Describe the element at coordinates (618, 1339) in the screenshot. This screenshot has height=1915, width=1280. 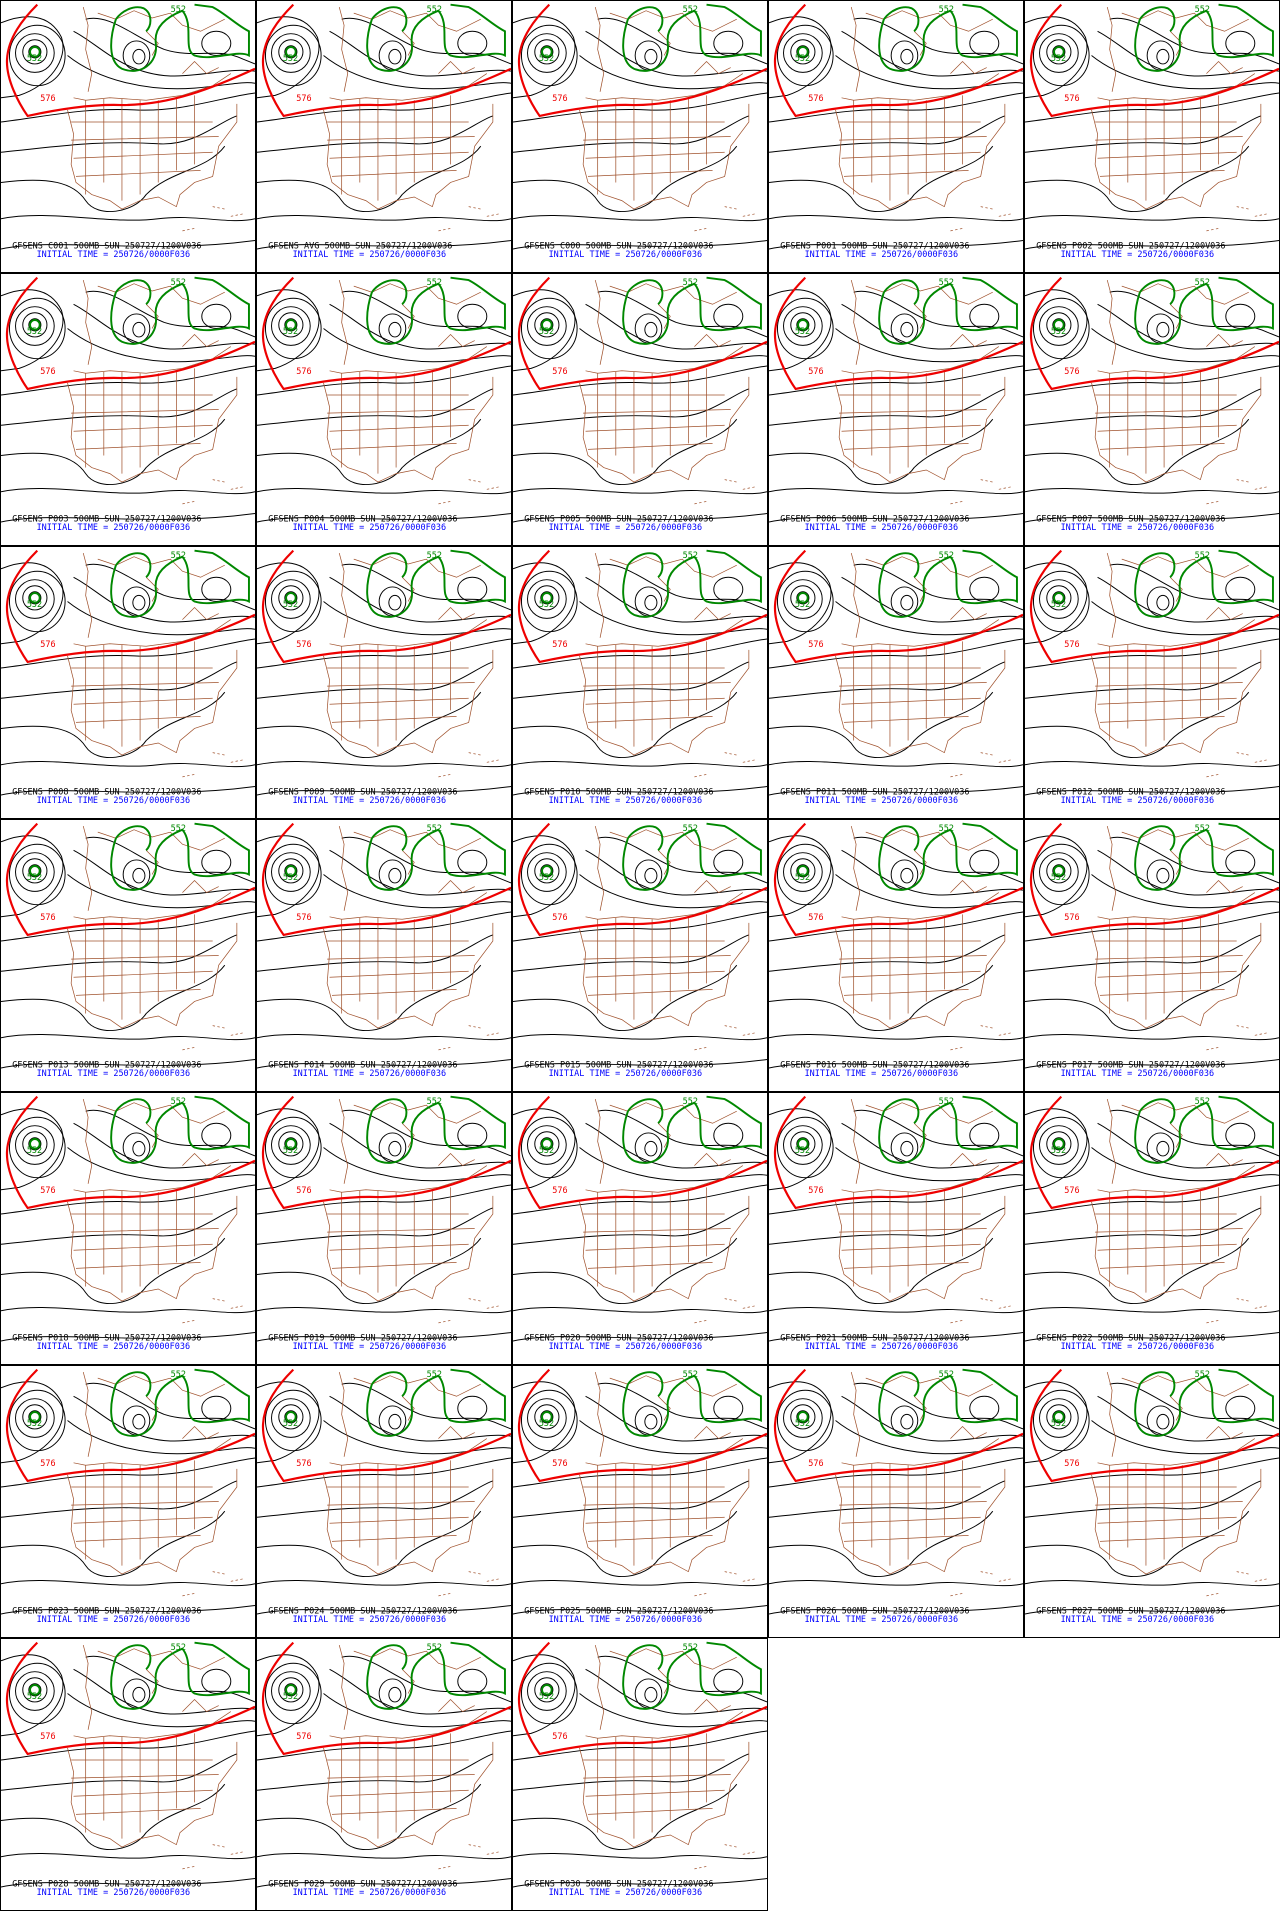
I see `panel-title: GFSENS P020 500MB SUN 250727/1200V036` at that location.